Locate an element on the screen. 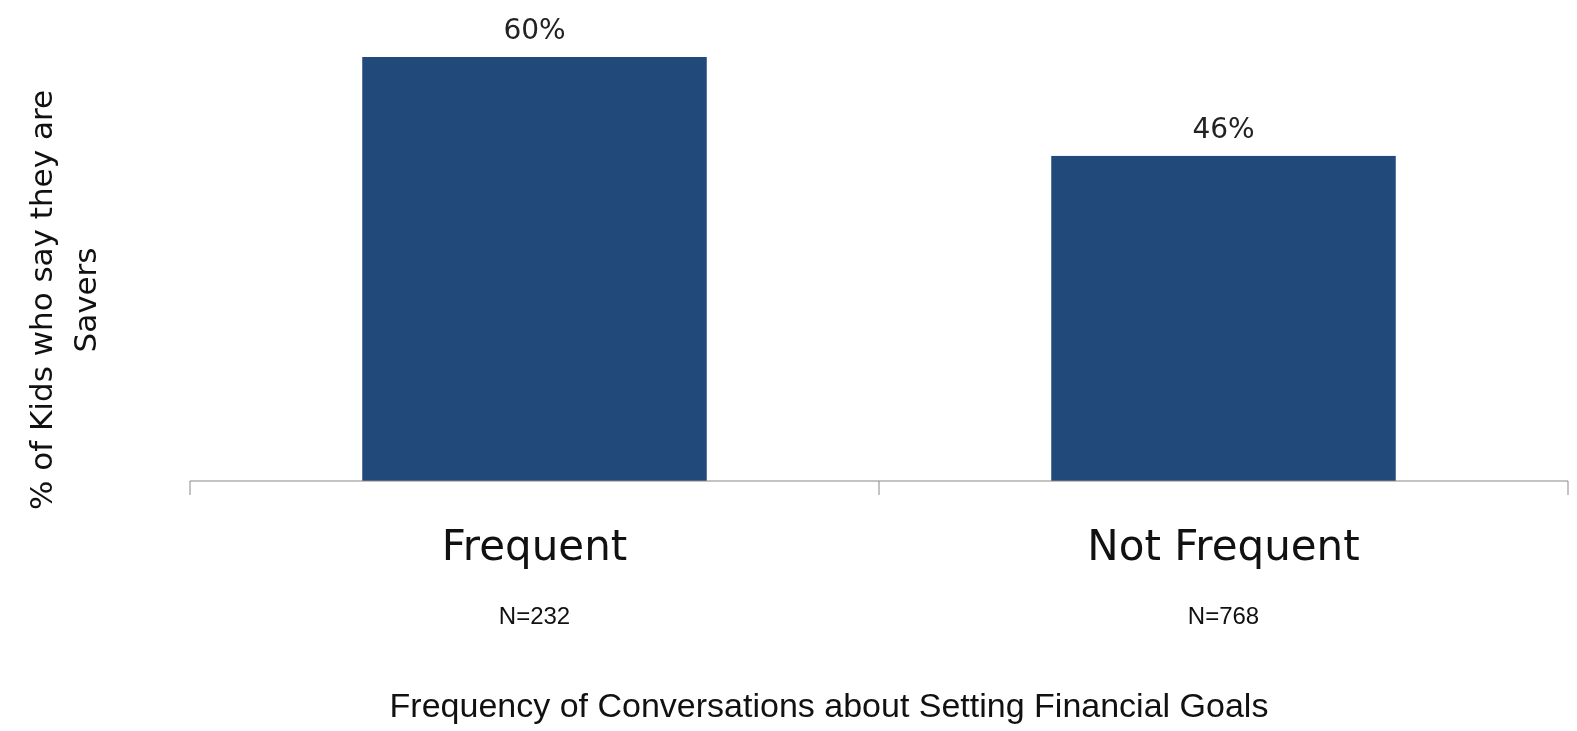  x-axis-title: Frequency of Conversations about Setting Financial Goals is located at coordinates (829, 705).